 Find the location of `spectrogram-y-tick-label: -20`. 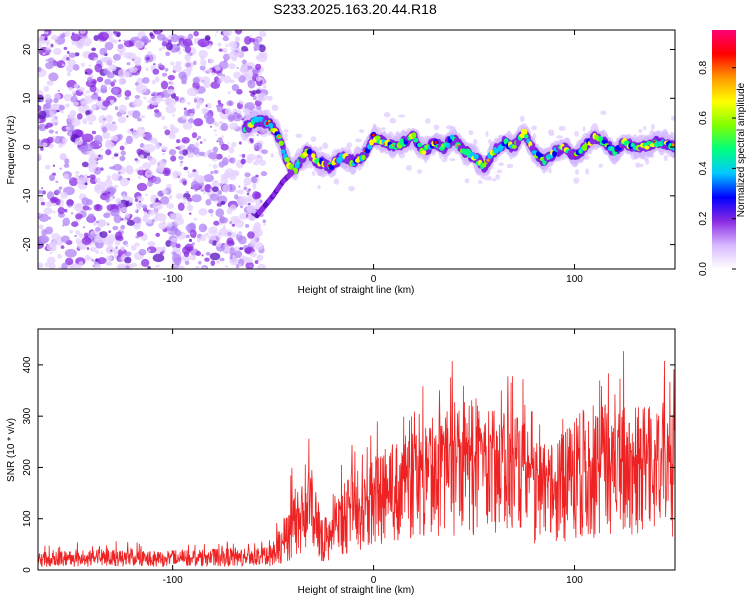

spectrogram-y-tick-label: -20 is located at coordinates (27, 244).